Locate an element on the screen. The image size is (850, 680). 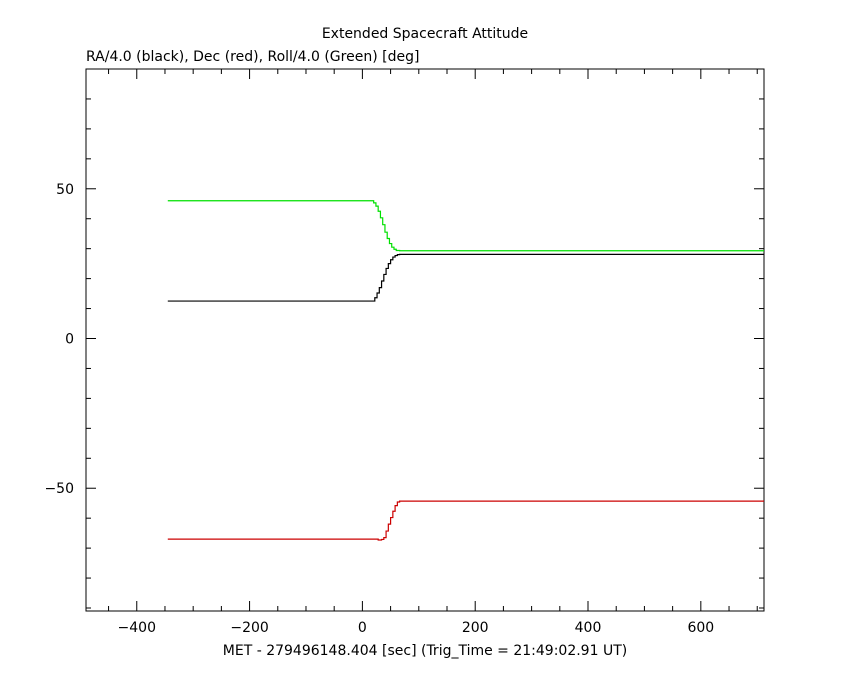
x-tick-label: 200 is located at coordinates (475, 628).